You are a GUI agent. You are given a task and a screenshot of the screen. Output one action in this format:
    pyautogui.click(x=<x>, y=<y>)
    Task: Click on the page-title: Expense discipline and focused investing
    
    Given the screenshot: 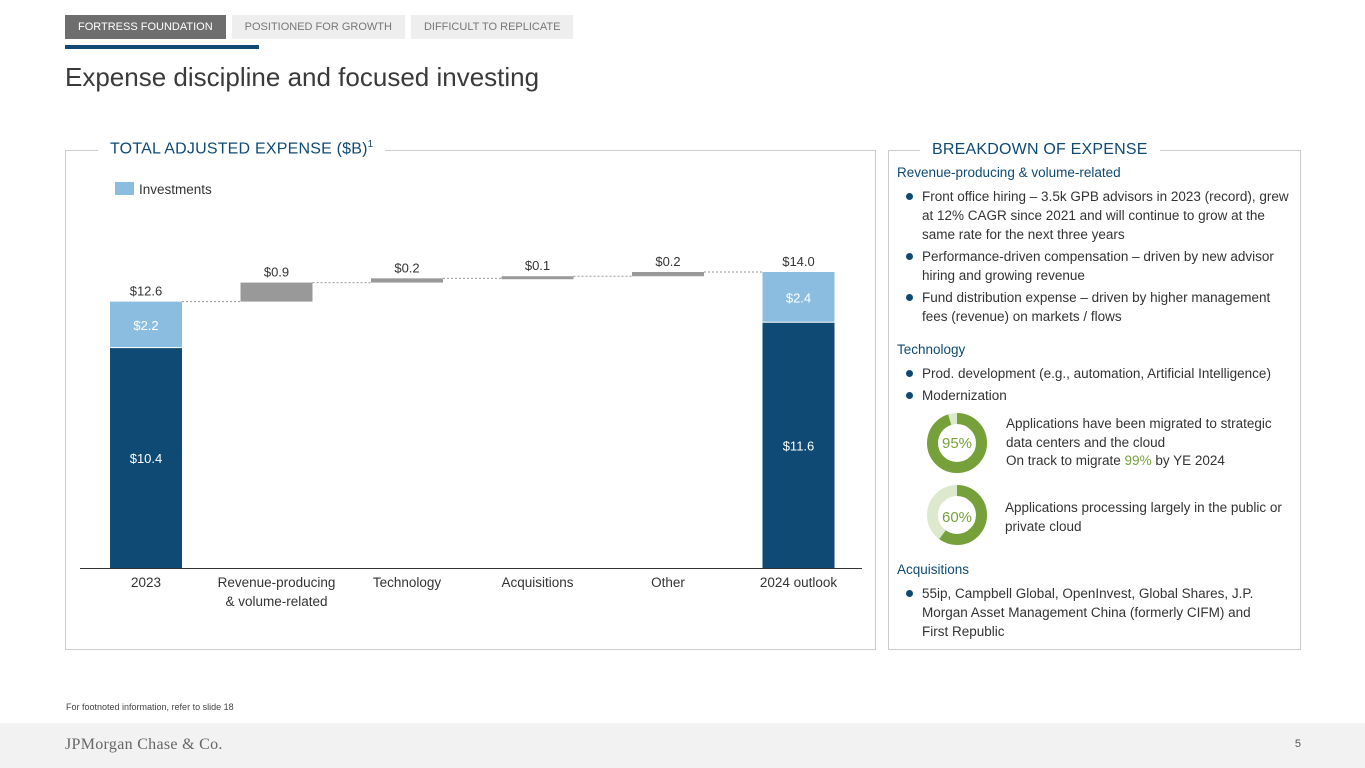 What is the action you would take?
    pyautogui.click(x=302, y=77)
    